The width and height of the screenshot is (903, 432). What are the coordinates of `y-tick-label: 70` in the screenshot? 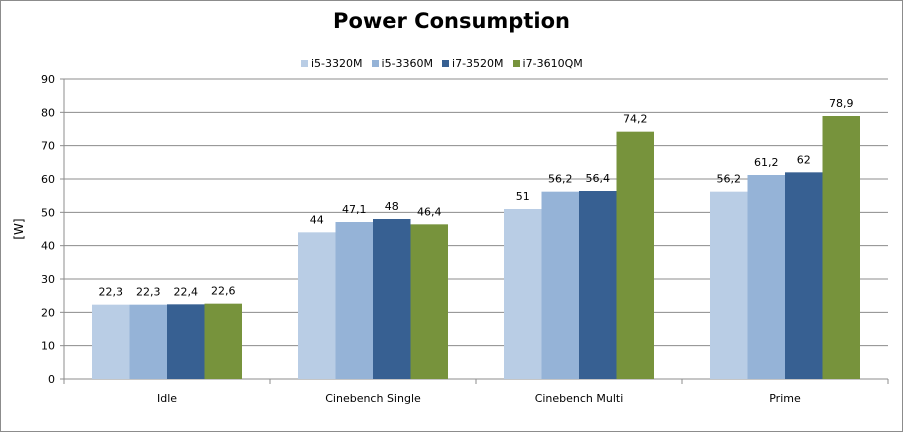 It's located at (48, 146).